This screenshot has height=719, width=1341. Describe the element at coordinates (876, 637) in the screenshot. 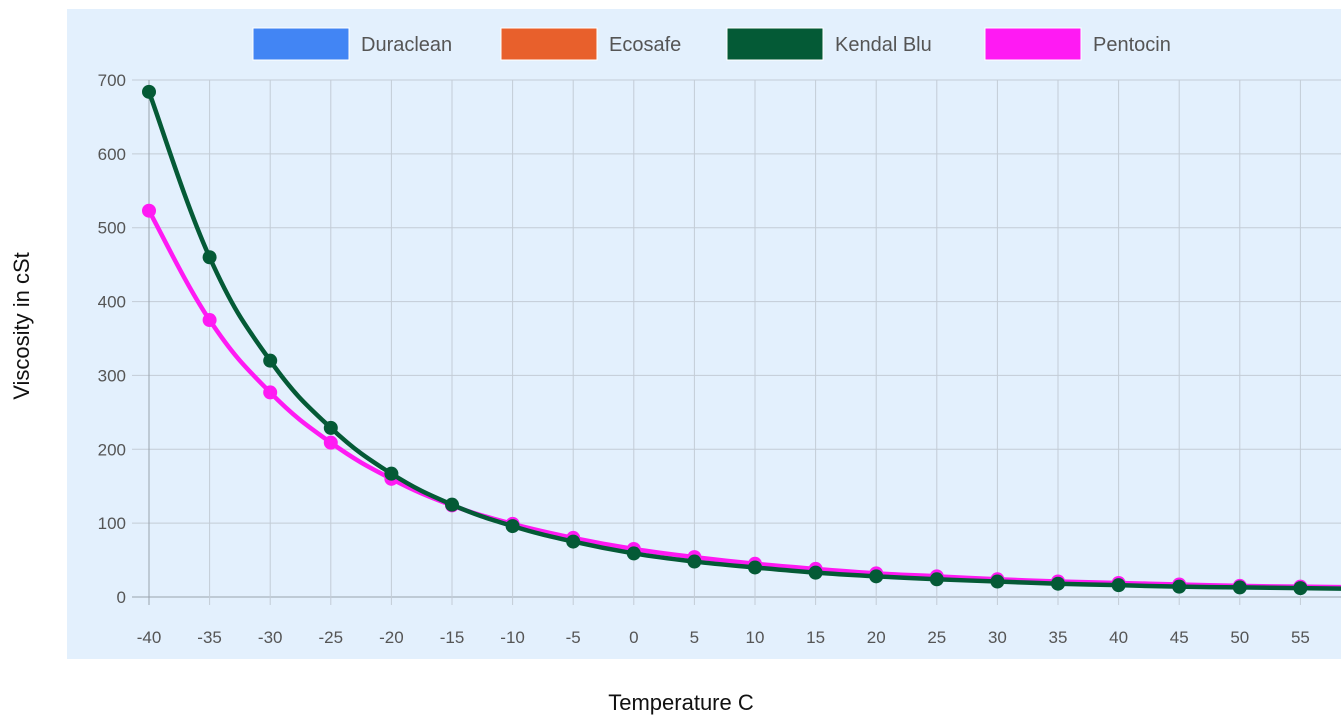

I see `x-tick-label: 20` at that location.